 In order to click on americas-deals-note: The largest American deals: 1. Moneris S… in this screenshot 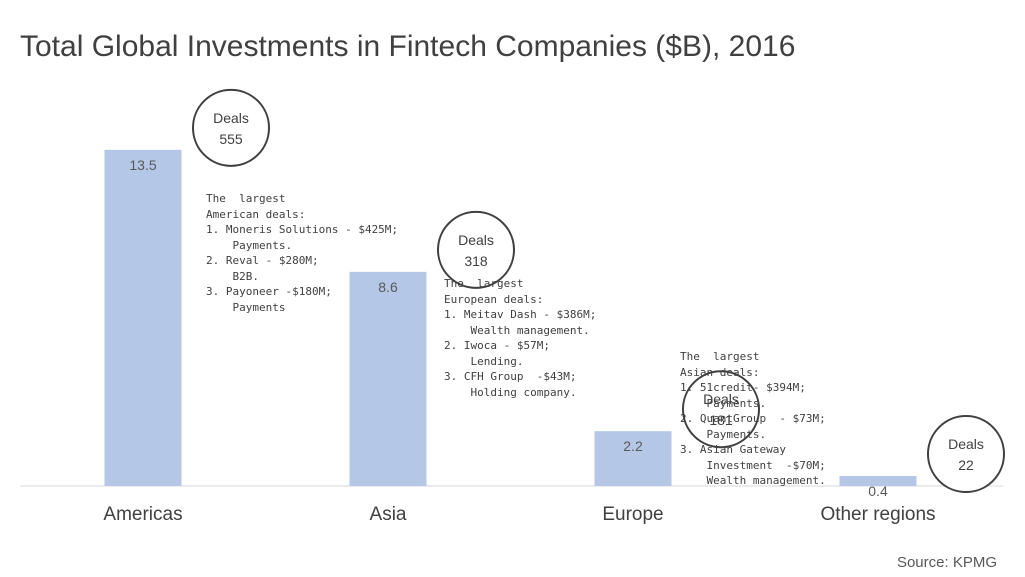, I will do `click(302, 253)`.